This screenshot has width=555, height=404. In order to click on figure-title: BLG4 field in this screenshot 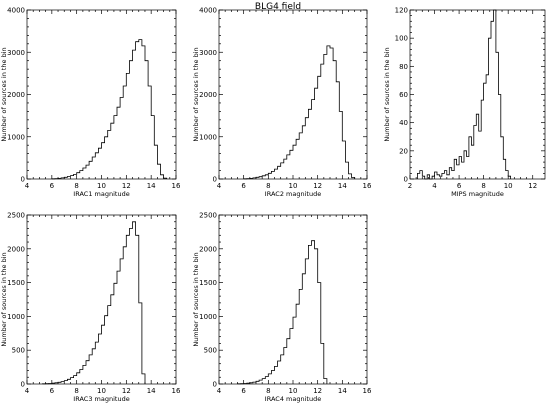, I will do `click(278, 7)`.